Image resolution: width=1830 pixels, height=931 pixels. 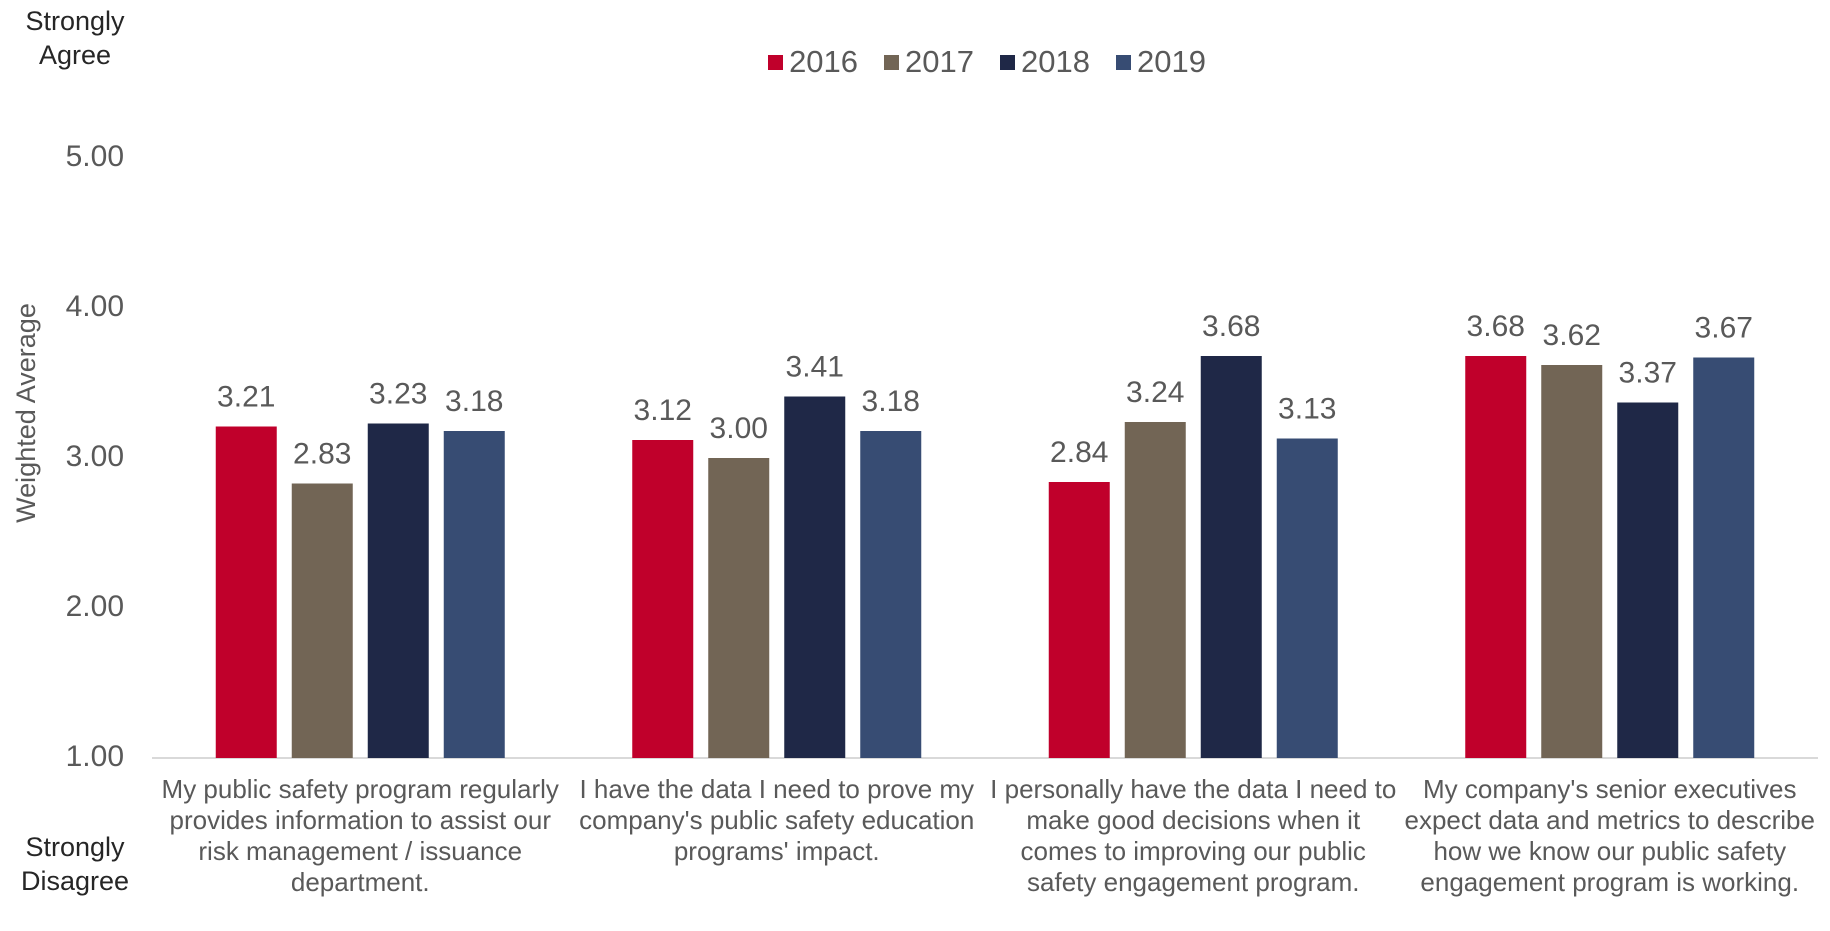 I want to click on legend-item: 2019, so click(x=1160, y=62).